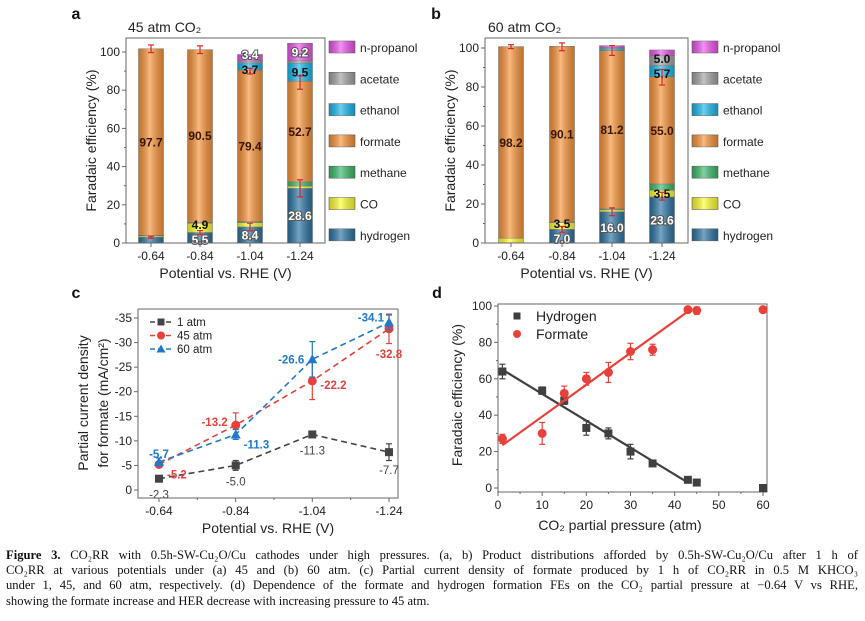  I want to click on caption-label: Figure 3., so click(33, 555).